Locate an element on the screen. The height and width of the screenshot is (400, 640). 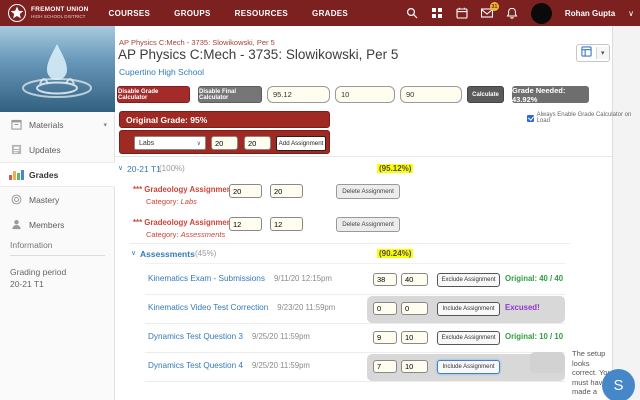
sidebar-item-grades: Grades is located at coordinates (57, 174).